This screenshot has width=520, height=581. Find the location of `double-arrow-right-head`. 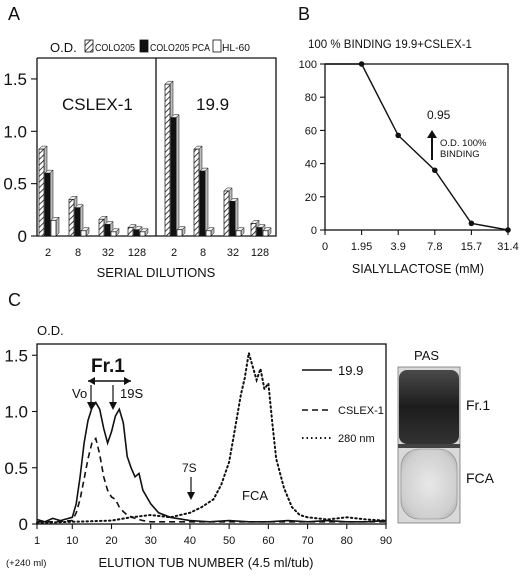

double-arrow-right-head is located at coordinates (127, 381).